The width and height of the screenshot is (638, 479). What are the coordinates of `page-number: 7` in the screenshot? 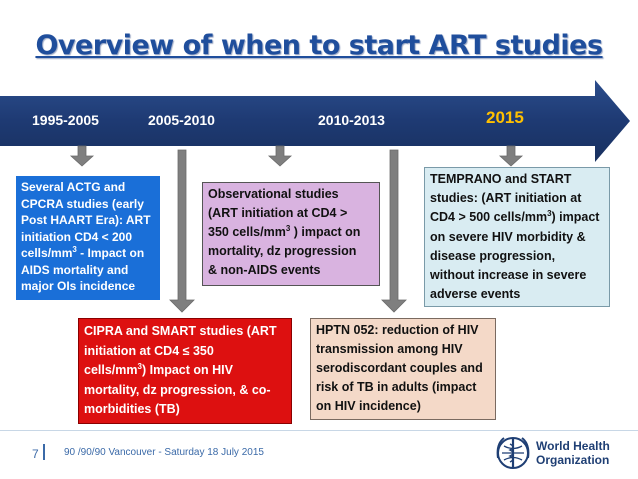 It's located at (35, 454).